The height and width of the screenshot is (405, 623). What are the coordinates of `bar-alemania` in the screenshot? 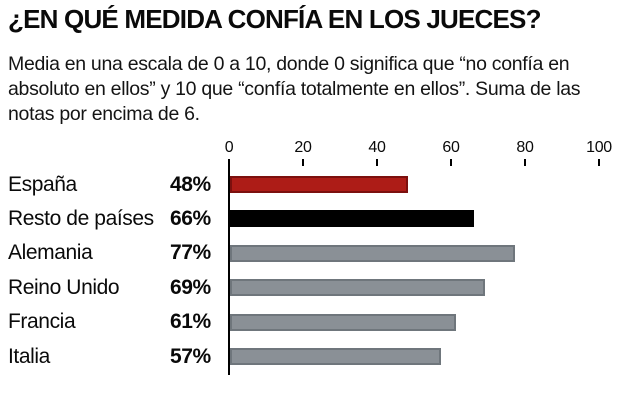 It's located at (372, 253).